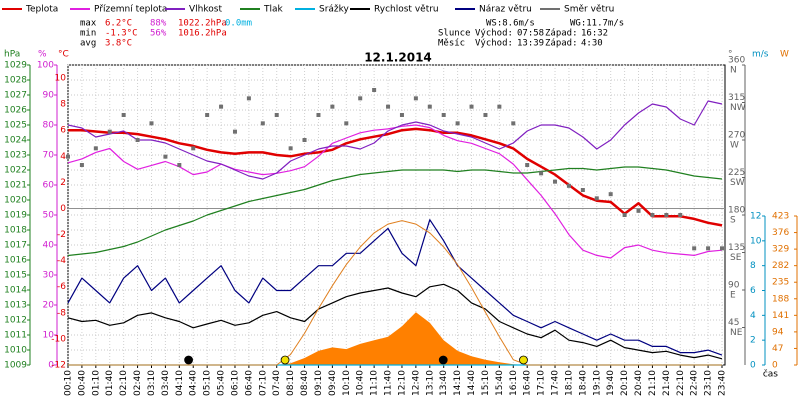 Image resolution: width=800 pixels, height=400 pixels. Describe the element at coordinates (15, 201) in the screenshot. I see `y-tick-label: 1020` at that location.